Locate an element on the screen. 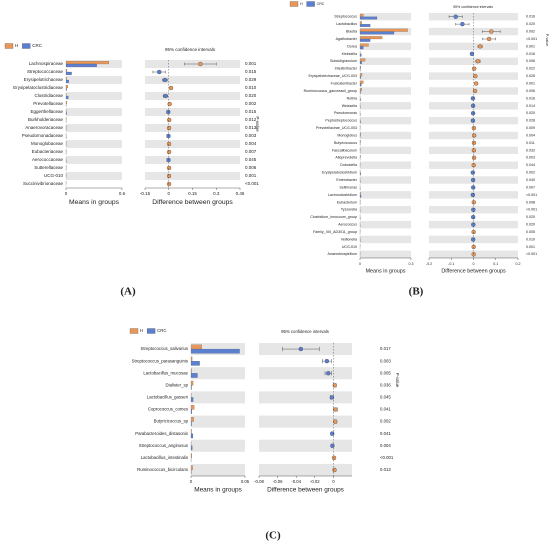 The image size is (550, 544). category-label: Enterobacter is located at coordinates (346, 180).